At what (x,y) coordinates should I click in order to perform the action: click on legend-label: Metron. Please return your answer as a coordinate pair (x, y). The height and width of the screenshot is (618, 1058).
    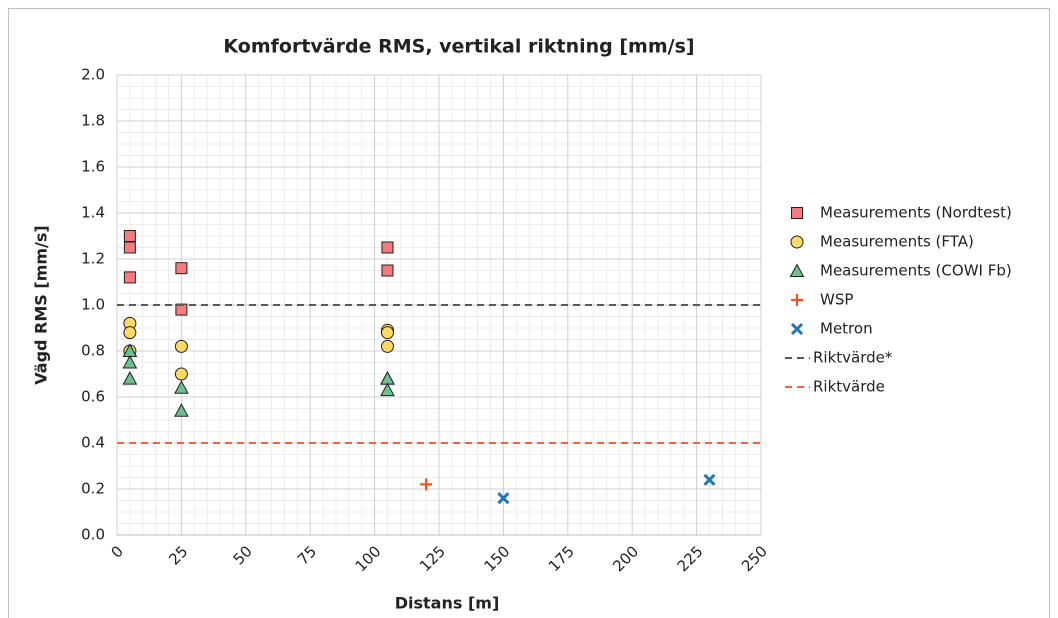
    Looking at the image, I should click on (846, 329).